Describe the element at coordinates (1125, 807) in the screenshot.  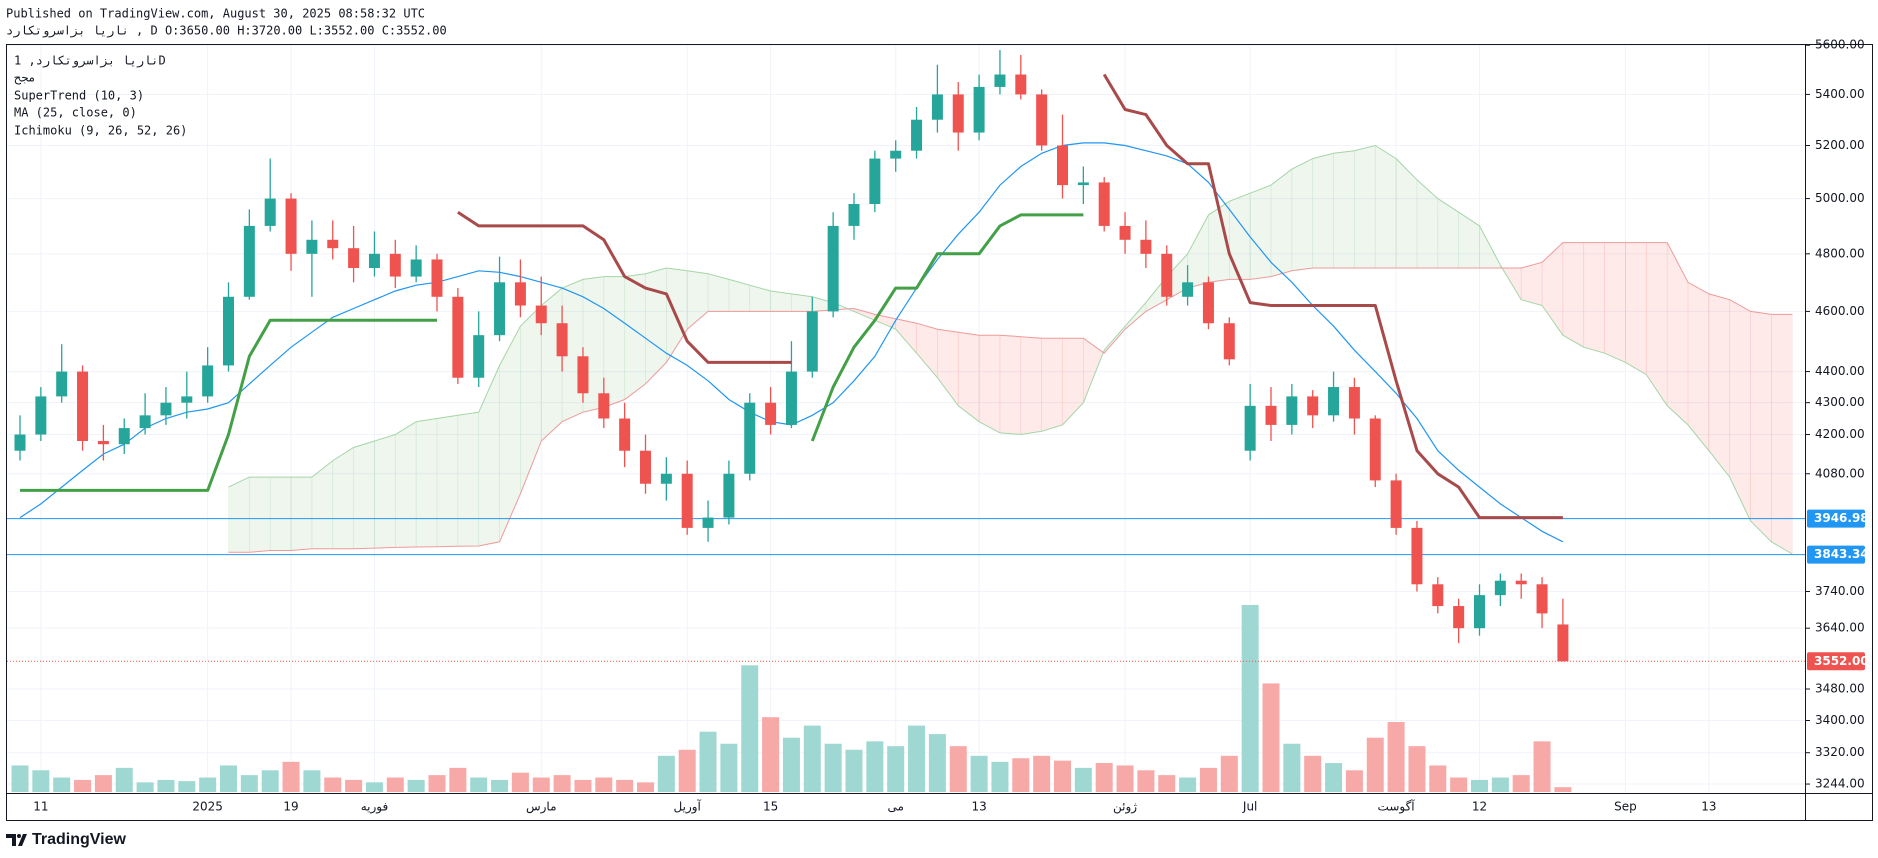
I see `x-tick-label: ژوئن` at that location.